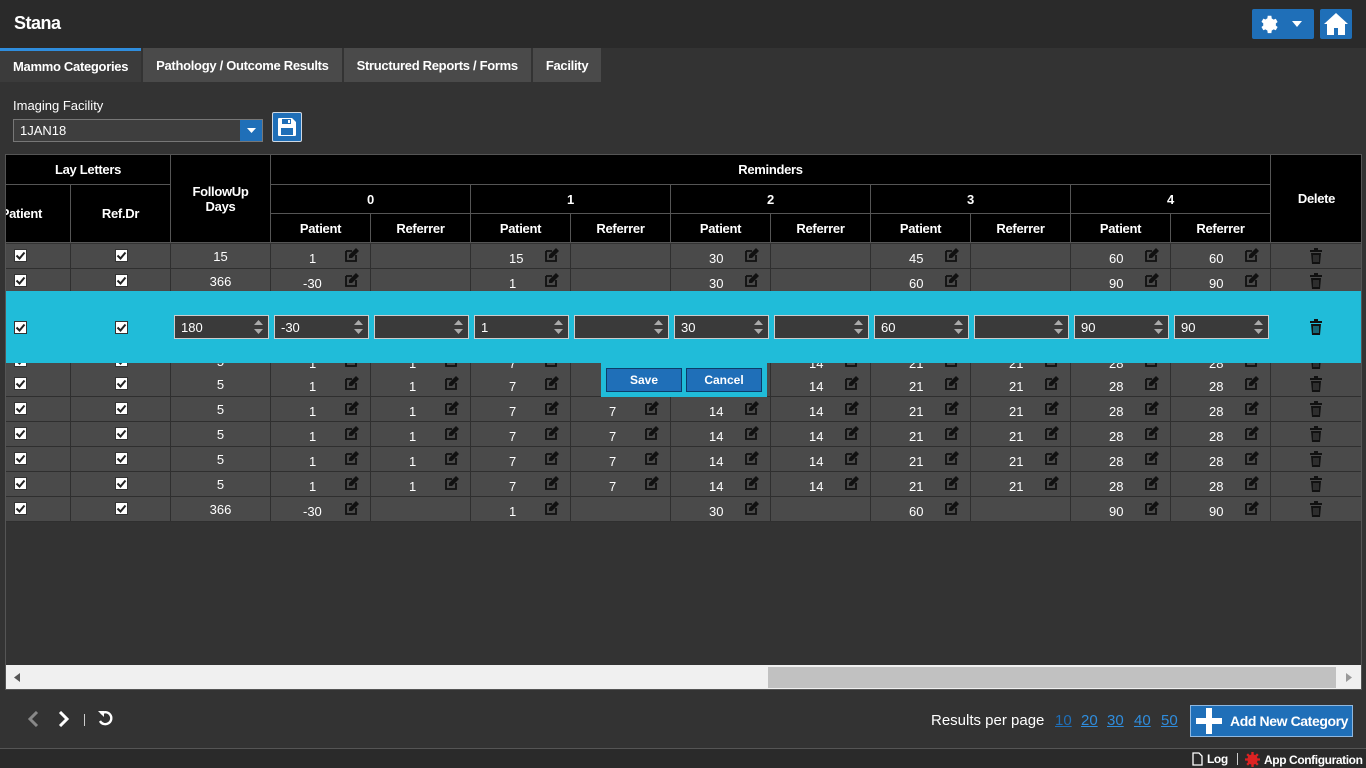  Describe the element at coordinates (1063, 720) in the screenshot. I see `page-size-10: 10` at that location.